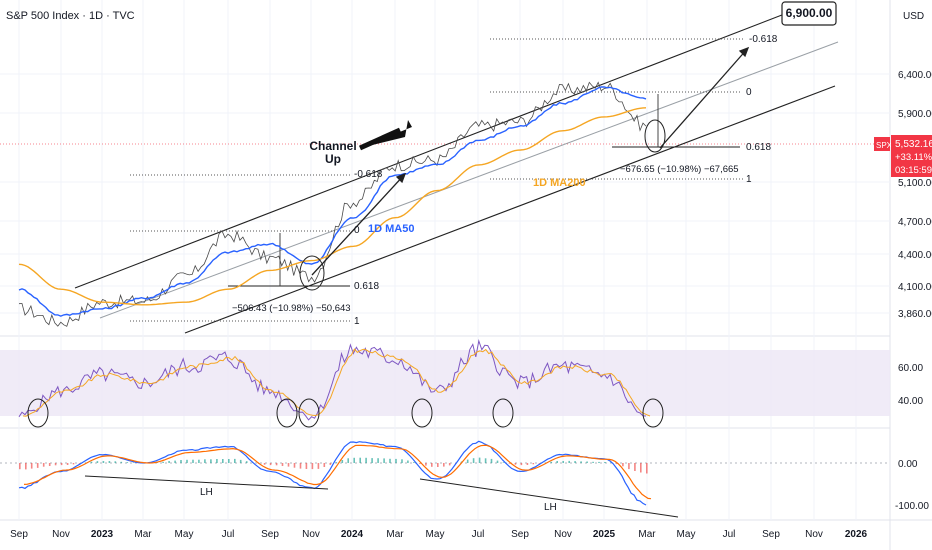 The height and width of the screenshot is (550, 932). I want to click on fib-label-618-b: 0.618, so click(758, 147).